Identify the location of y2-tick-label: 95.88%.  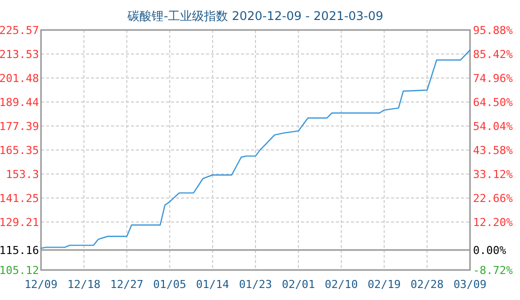
(493, 30).